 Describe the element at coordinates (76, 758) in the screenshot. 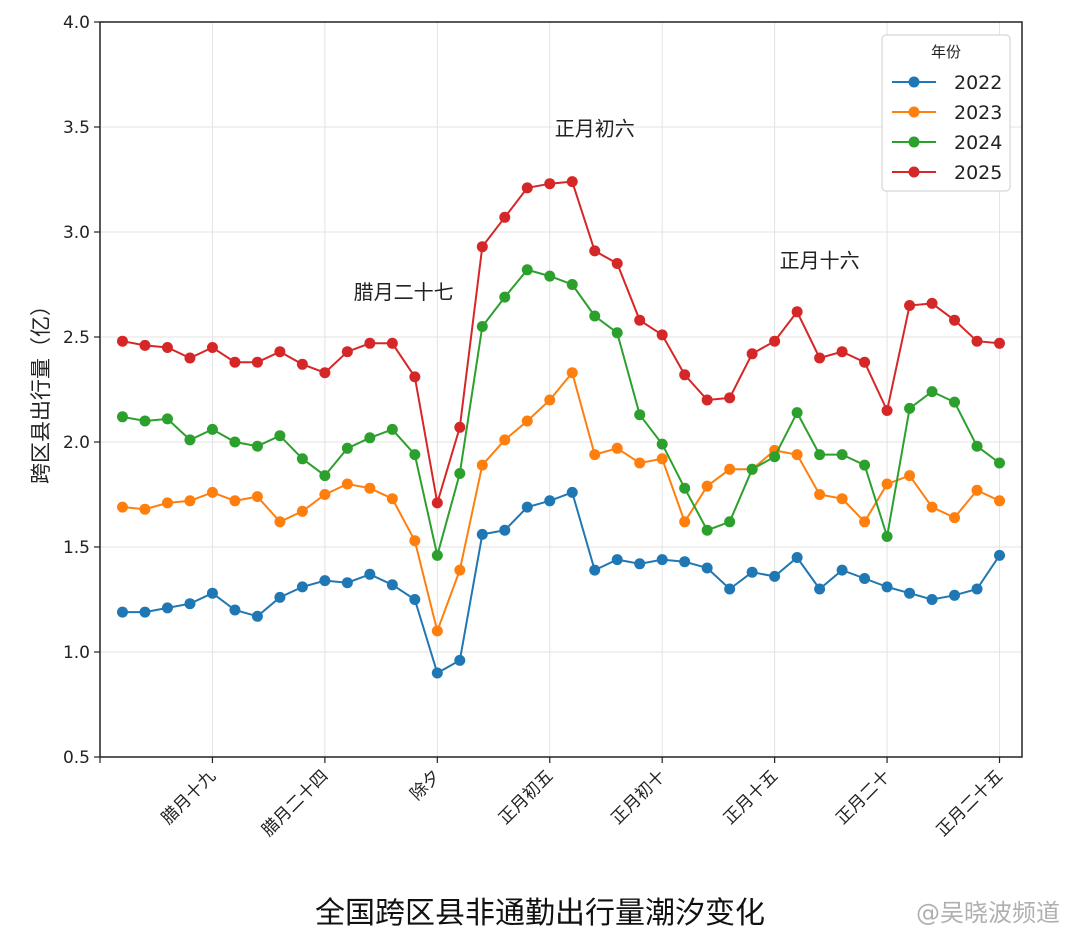

I see `y-tick-label: 0.5` at that location.